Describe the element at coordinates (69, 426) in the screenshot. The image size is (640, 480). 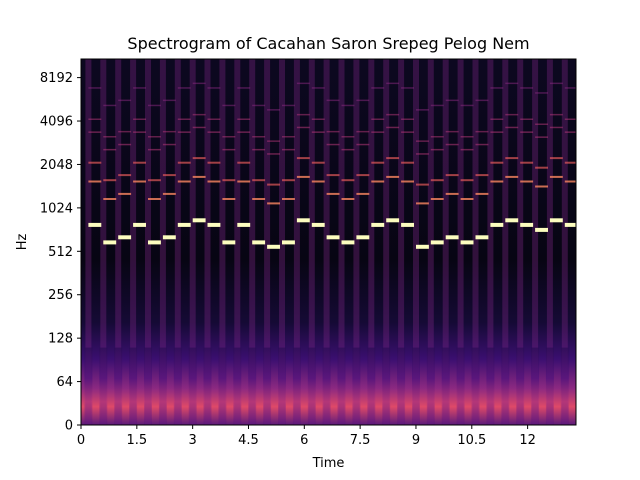
I see `y-tick-label: 0` at that location.